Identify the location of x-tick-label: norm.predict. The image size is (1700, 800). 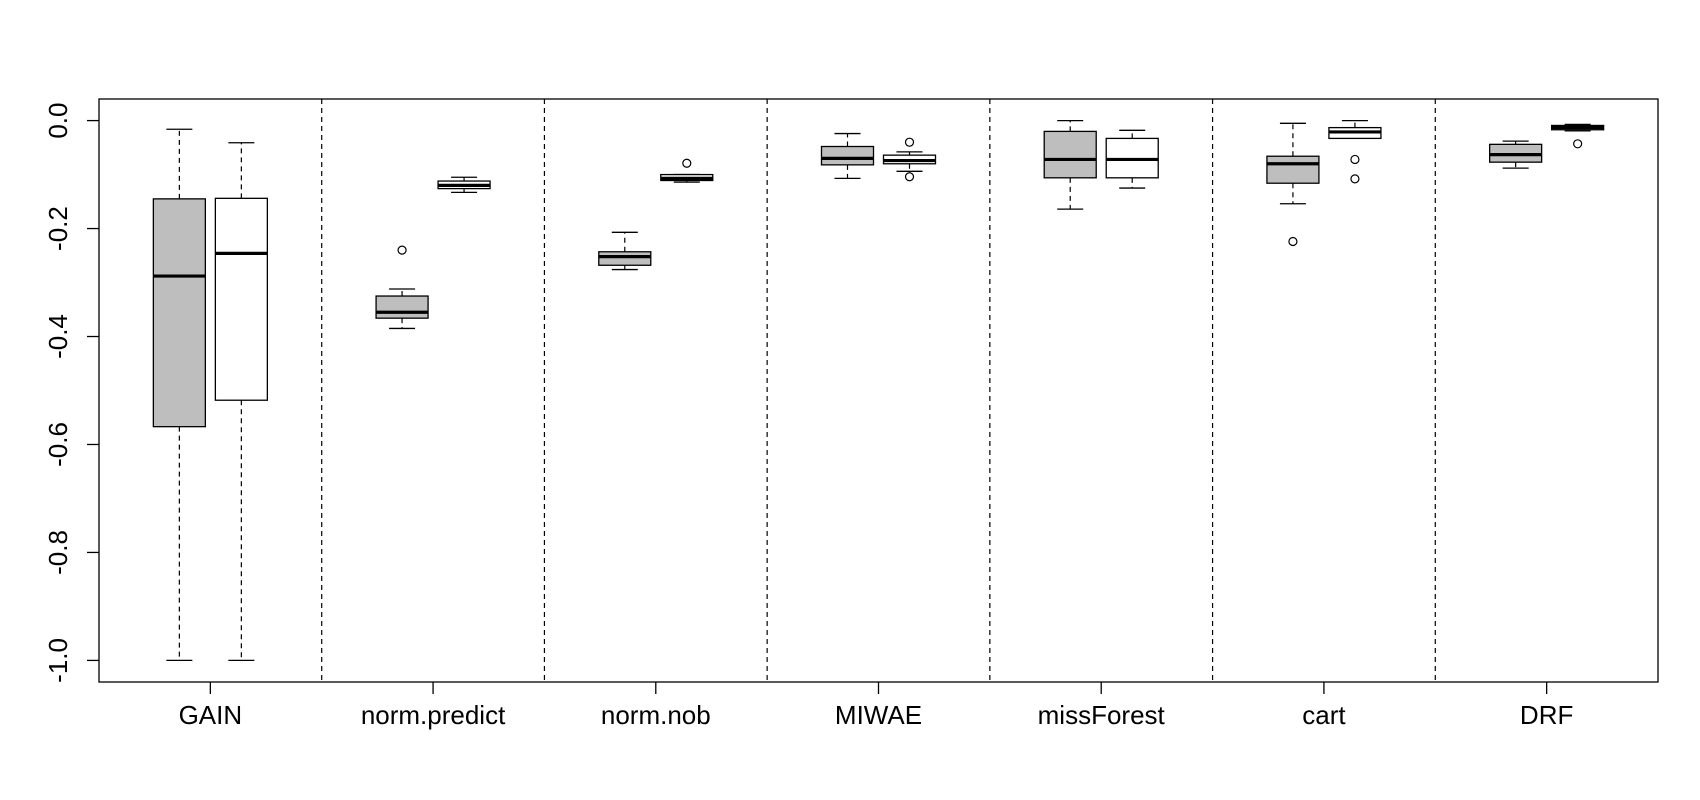
(433, 715).